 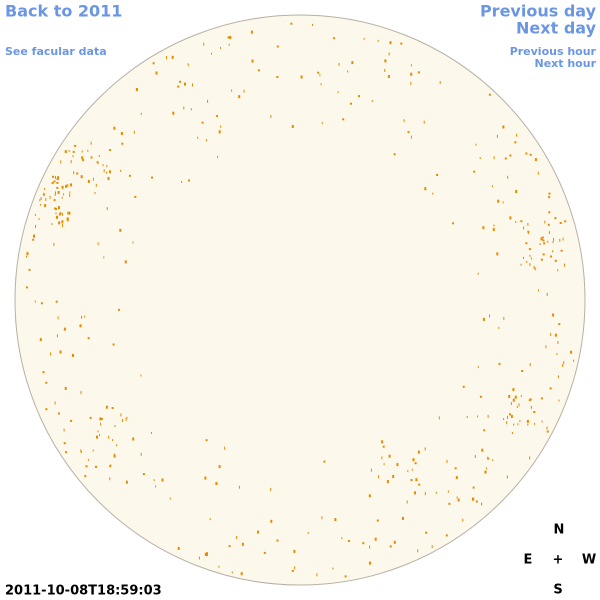 What do you see at coordinates (566, 63) in the screenshot?
I see `next-hour-link: Next hour` at bounding box center [566, 63].